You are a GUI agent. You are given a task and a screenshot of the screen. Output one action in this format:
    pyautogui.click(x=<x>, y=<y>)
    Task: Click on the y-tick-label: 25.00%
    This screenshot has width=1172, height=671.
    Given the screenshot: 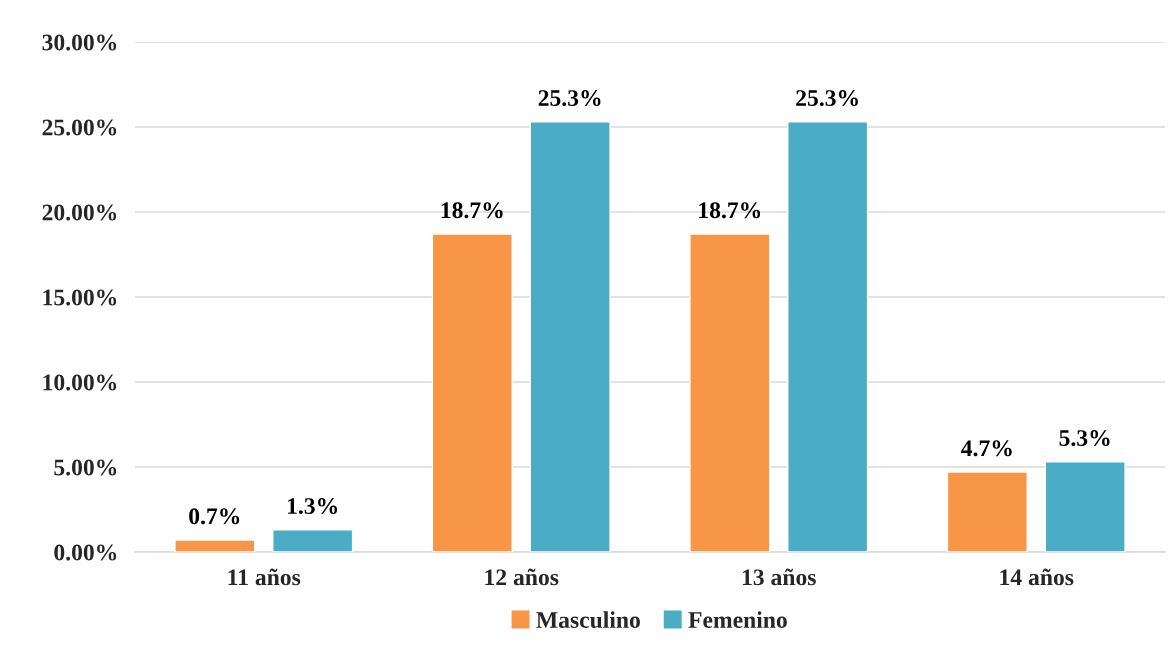 What is the action you would take?
    pyautogui.click(x=79, y=127)
    